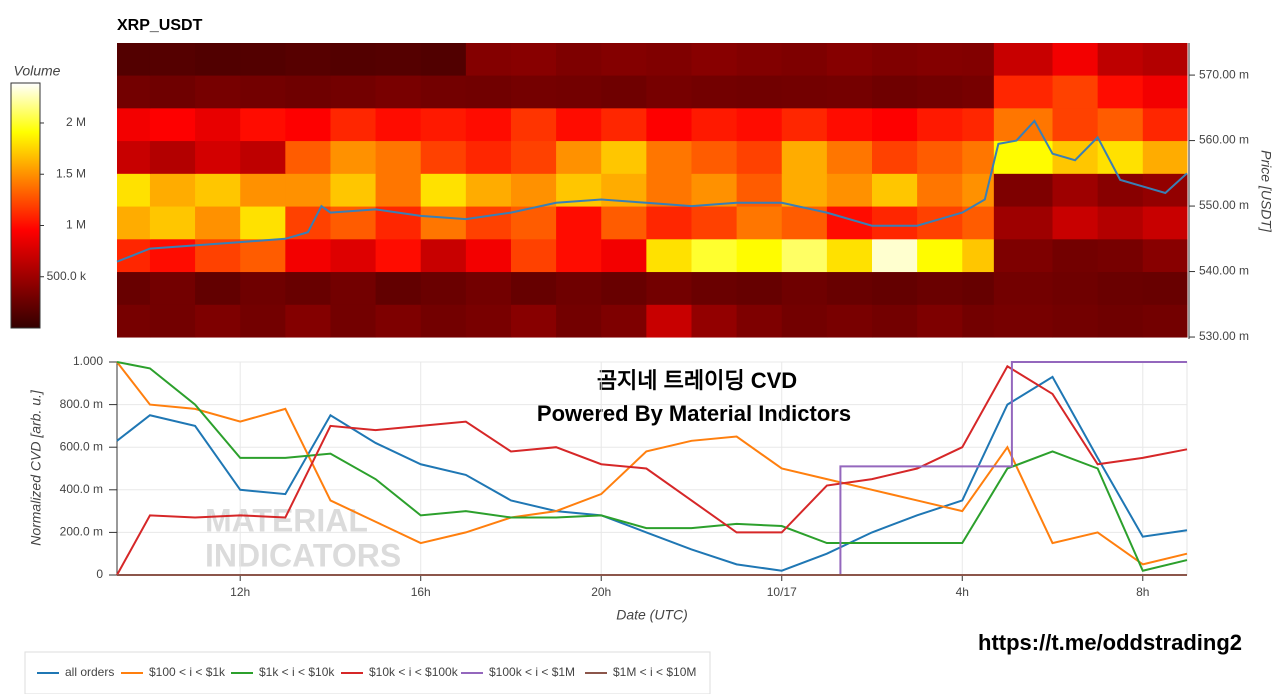  What do you see at coordinates (601, 592) in the screenshot?
I see `x-tick-label: 20h` at bounding box center [601, 592].